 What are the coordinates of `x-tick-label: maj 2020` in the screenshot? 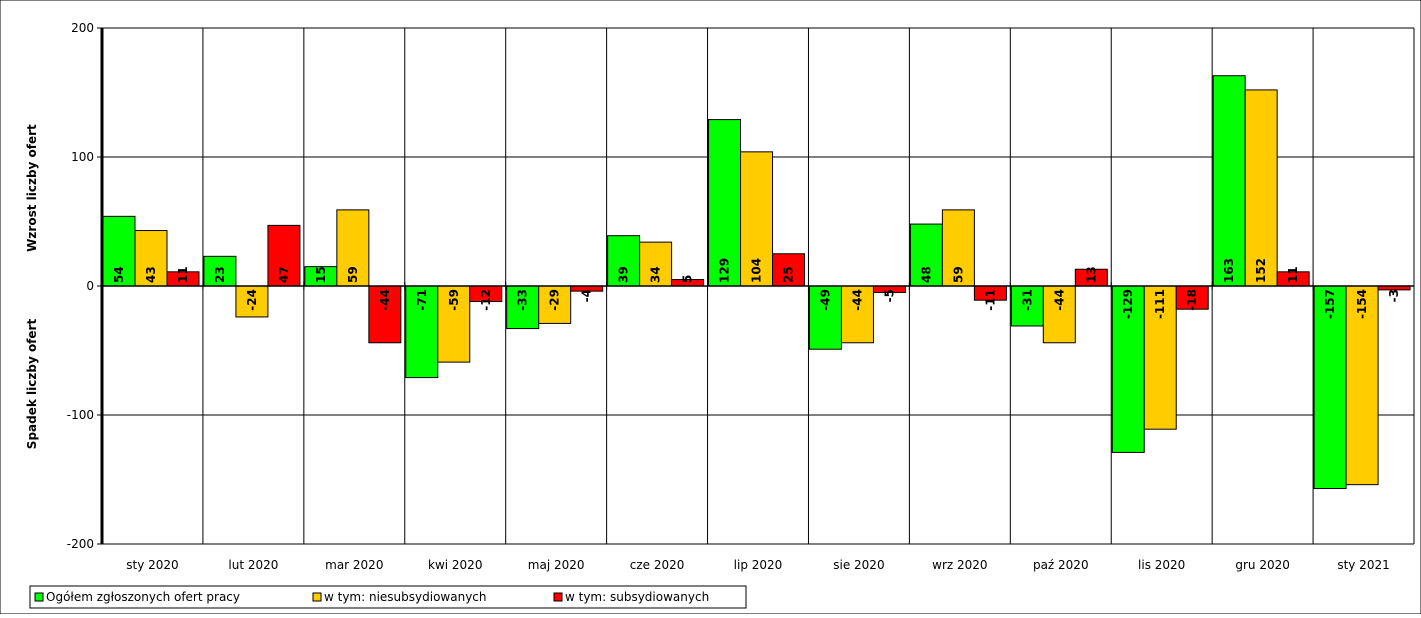 It's located at (556, 565).